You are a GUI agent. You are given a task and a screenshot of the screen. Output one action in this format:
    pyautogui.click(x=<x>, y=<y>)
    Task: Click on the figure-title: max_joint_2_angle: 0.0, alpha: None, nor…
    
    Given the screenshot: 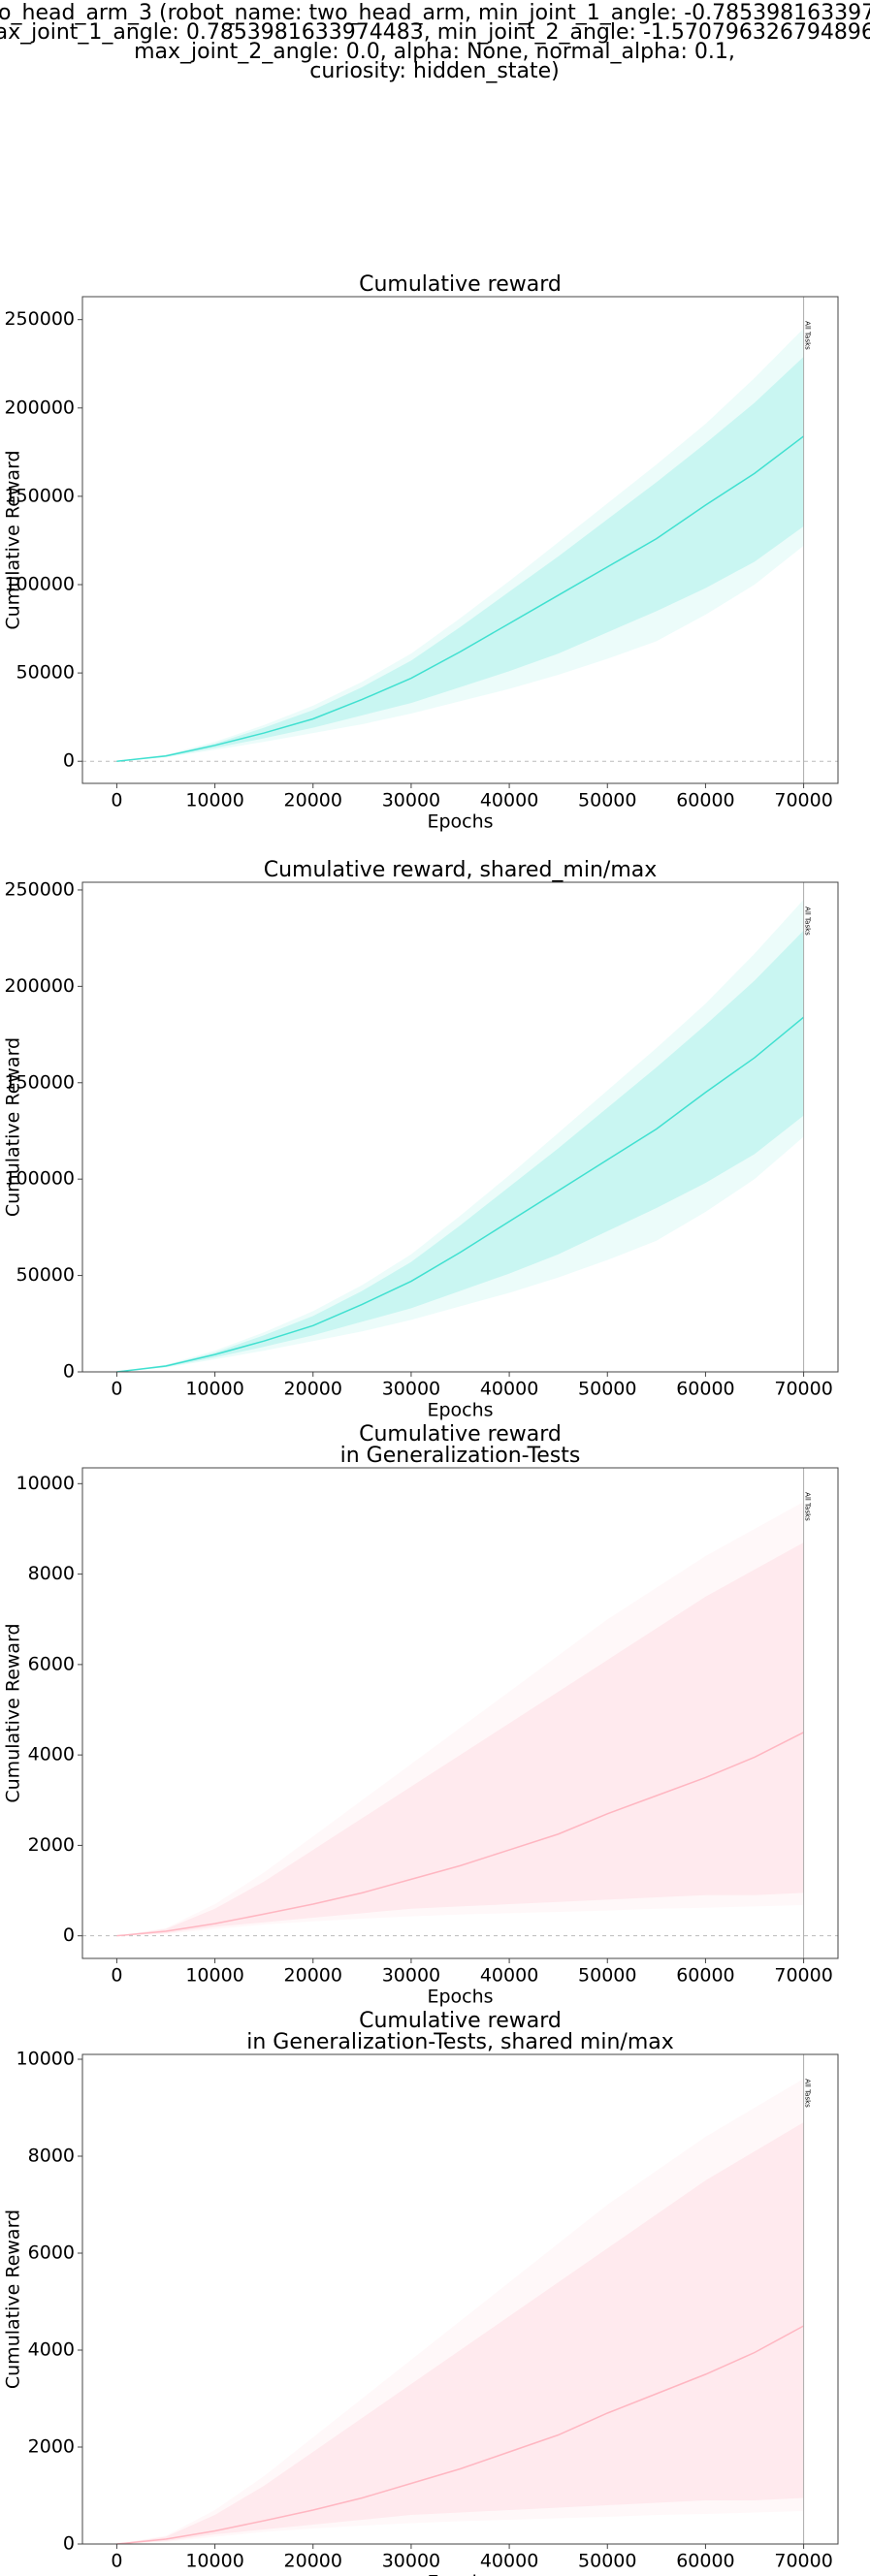 What is the action you would take?
    pyautogui.click(x=434, y=52)
    